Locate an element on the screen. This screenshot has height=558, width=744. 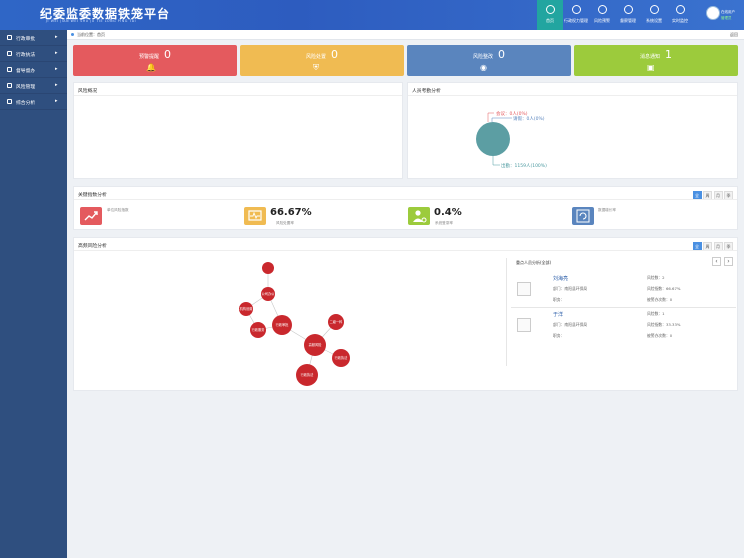
panel-title: 风险概况 is located at coordinates (88, 91).